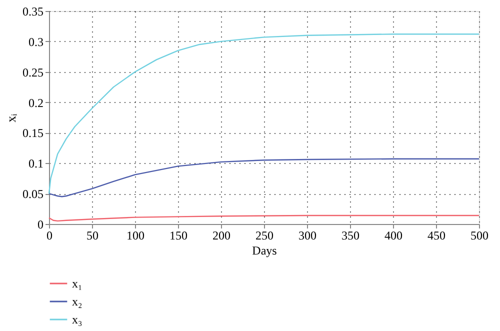 The image size is (500, 331). What do you see at coordinates (36, 41) in the screenshot?
I see `y-tick-label: 0.3` at bounding box center [36, 41].